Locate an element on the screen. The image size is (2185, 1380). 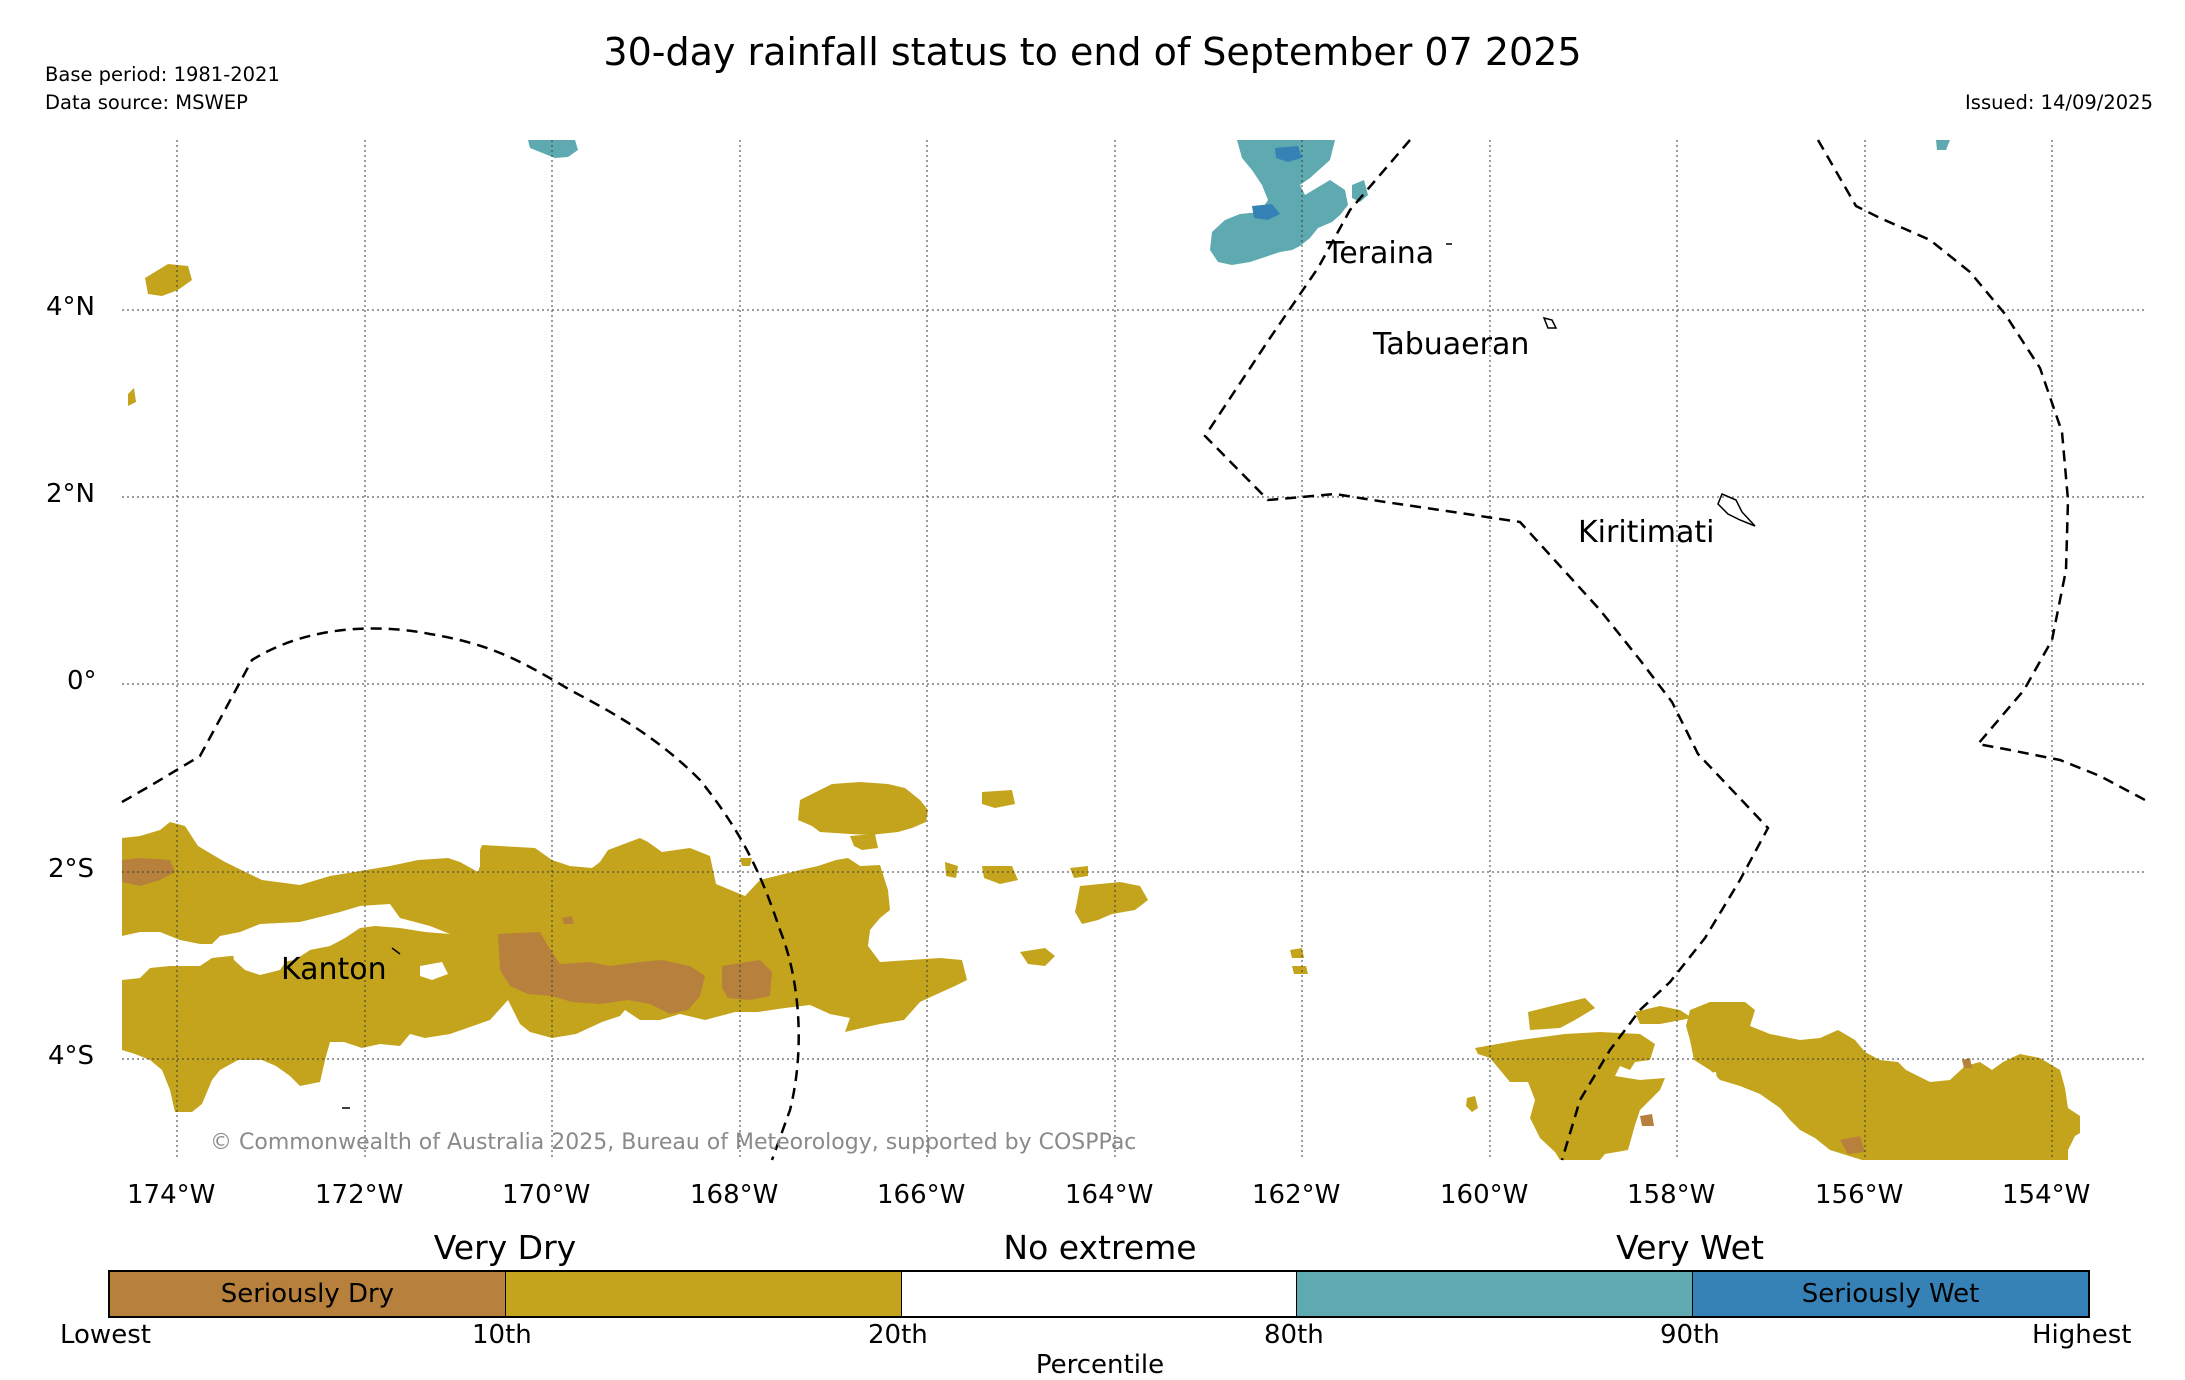
place-label-kanton: Kanton is located at coordinates (334, 969).